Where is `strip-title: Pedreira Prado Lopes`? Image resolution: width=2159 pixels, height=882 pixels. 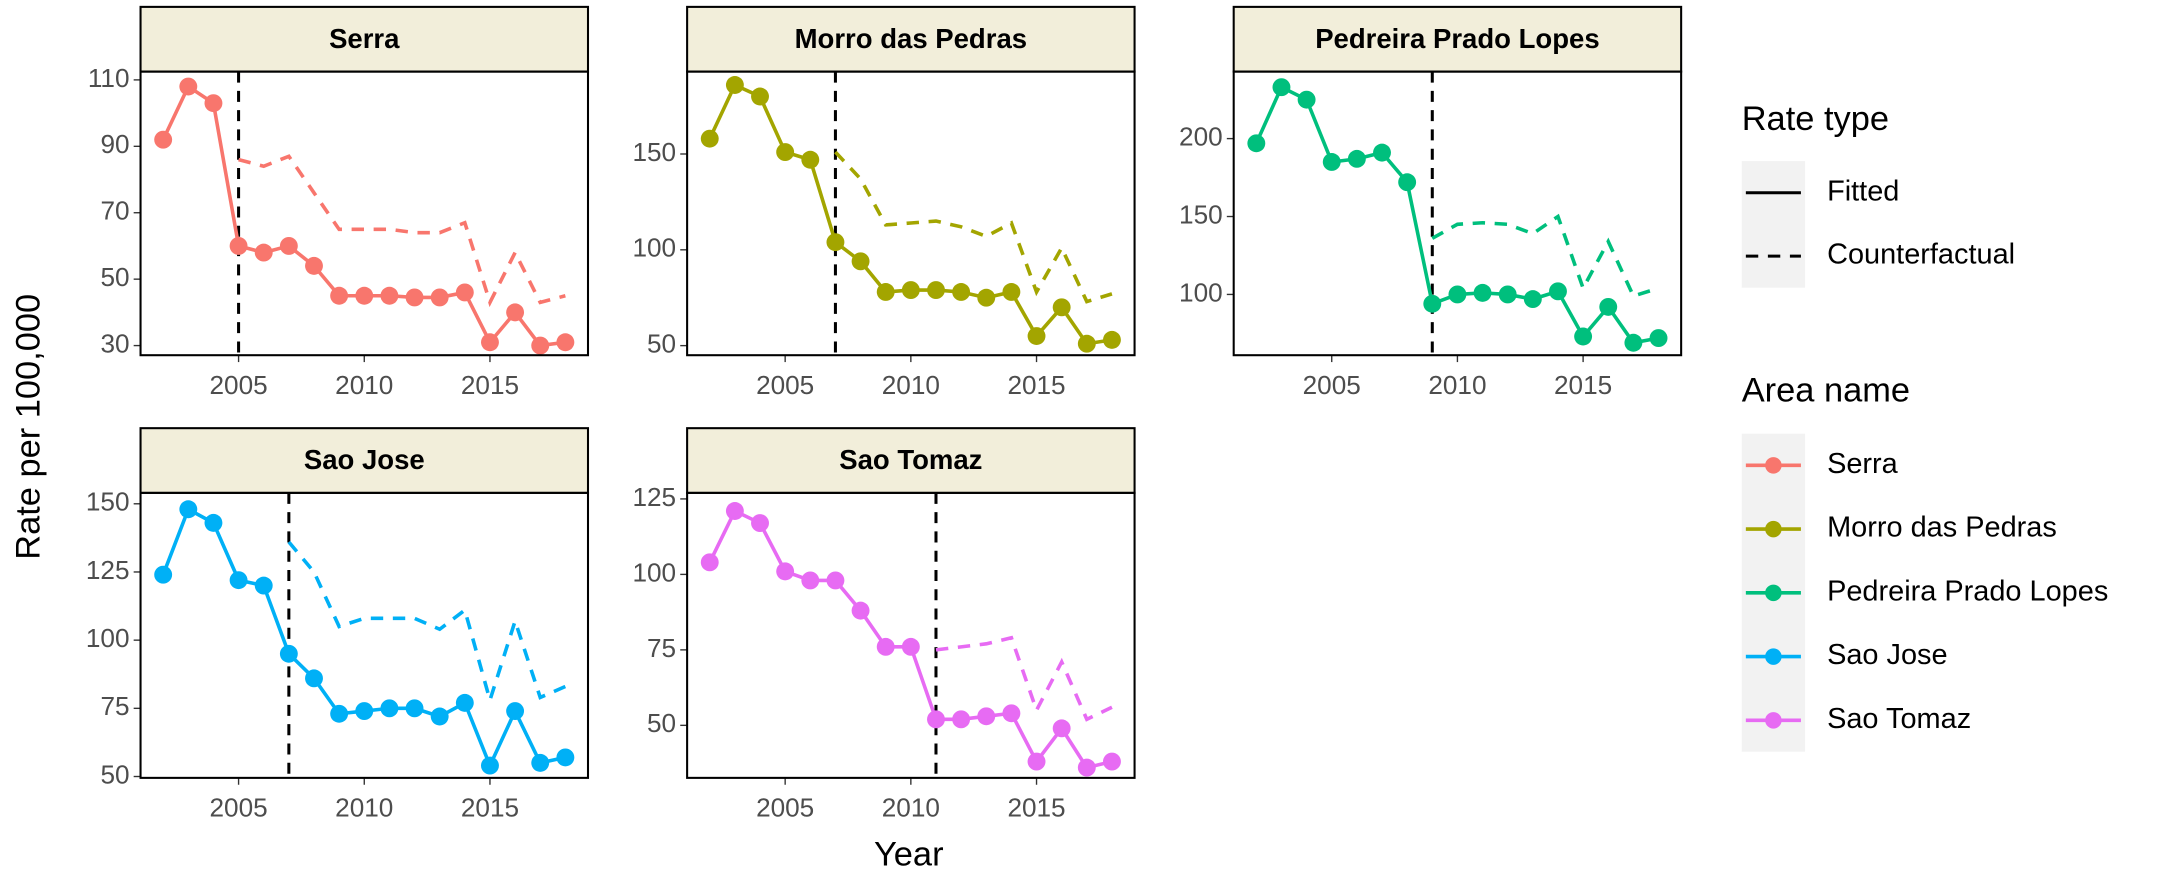
strip-title: Pedreira Prado Lopes is located at coordinates (1457, 38).